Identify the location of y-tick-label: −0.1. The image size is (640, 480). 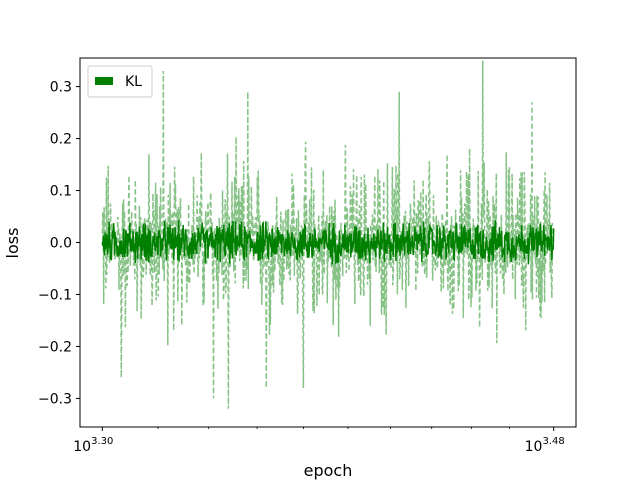
(55, 295).